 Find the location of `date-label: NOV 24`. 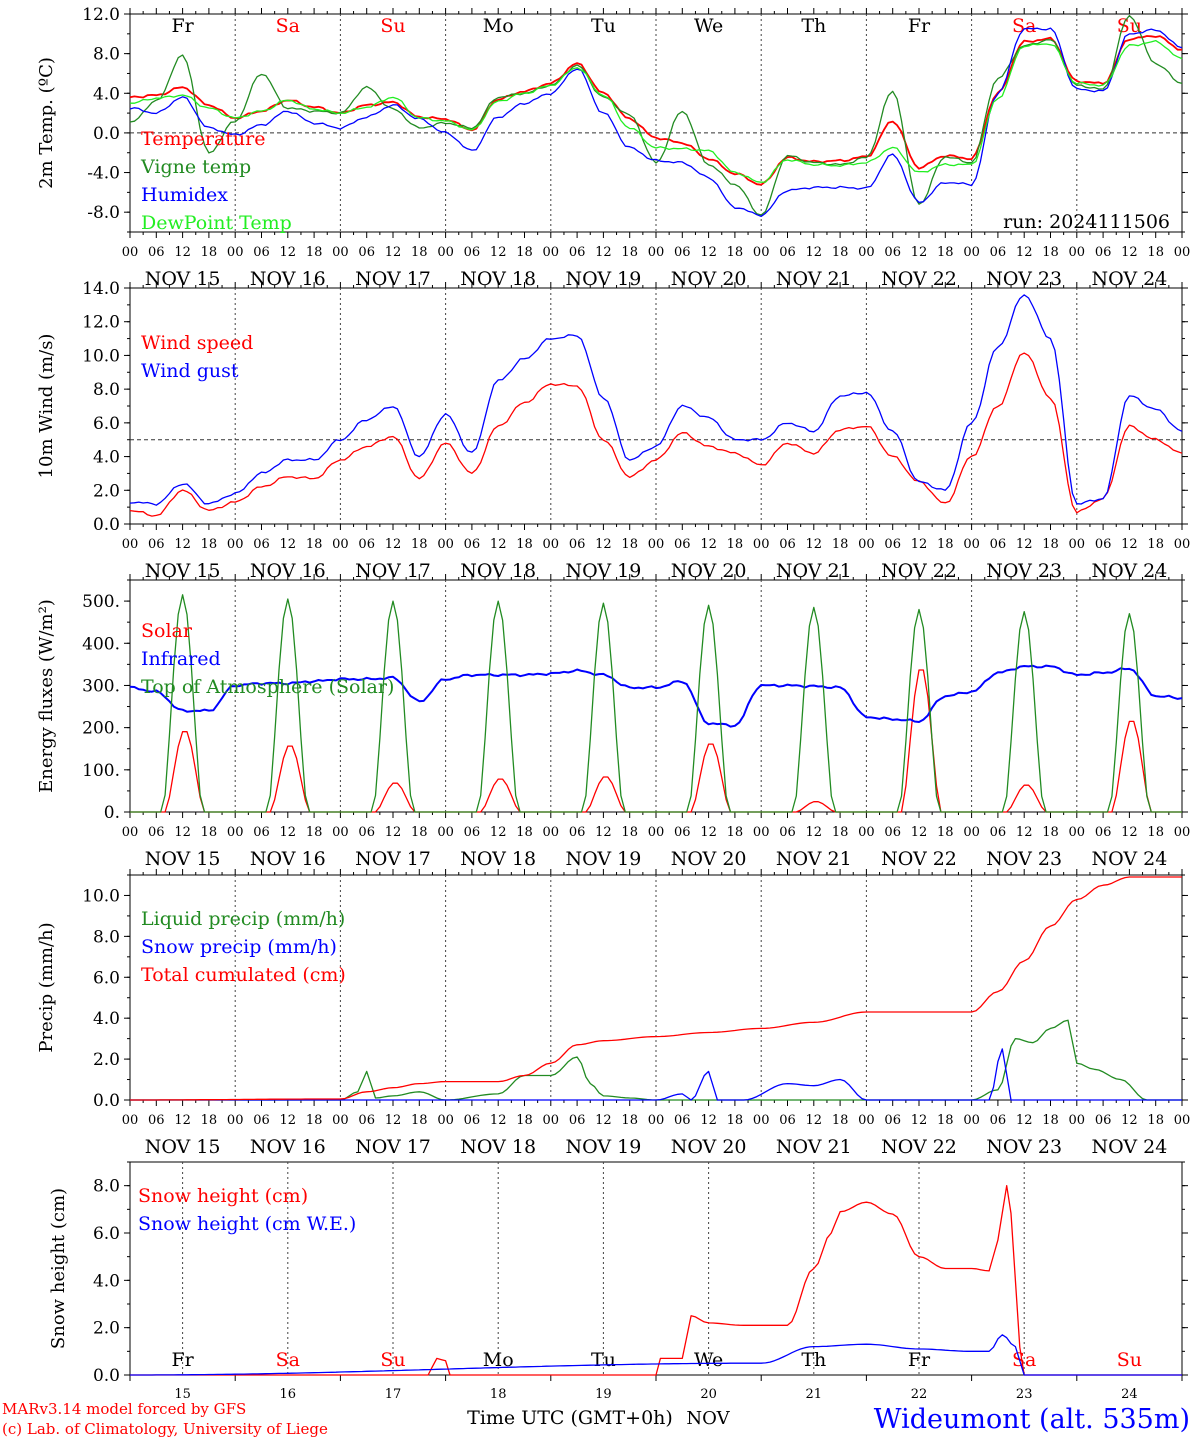

date-label: NOV 24 is located at coordinates (1129, 1147).